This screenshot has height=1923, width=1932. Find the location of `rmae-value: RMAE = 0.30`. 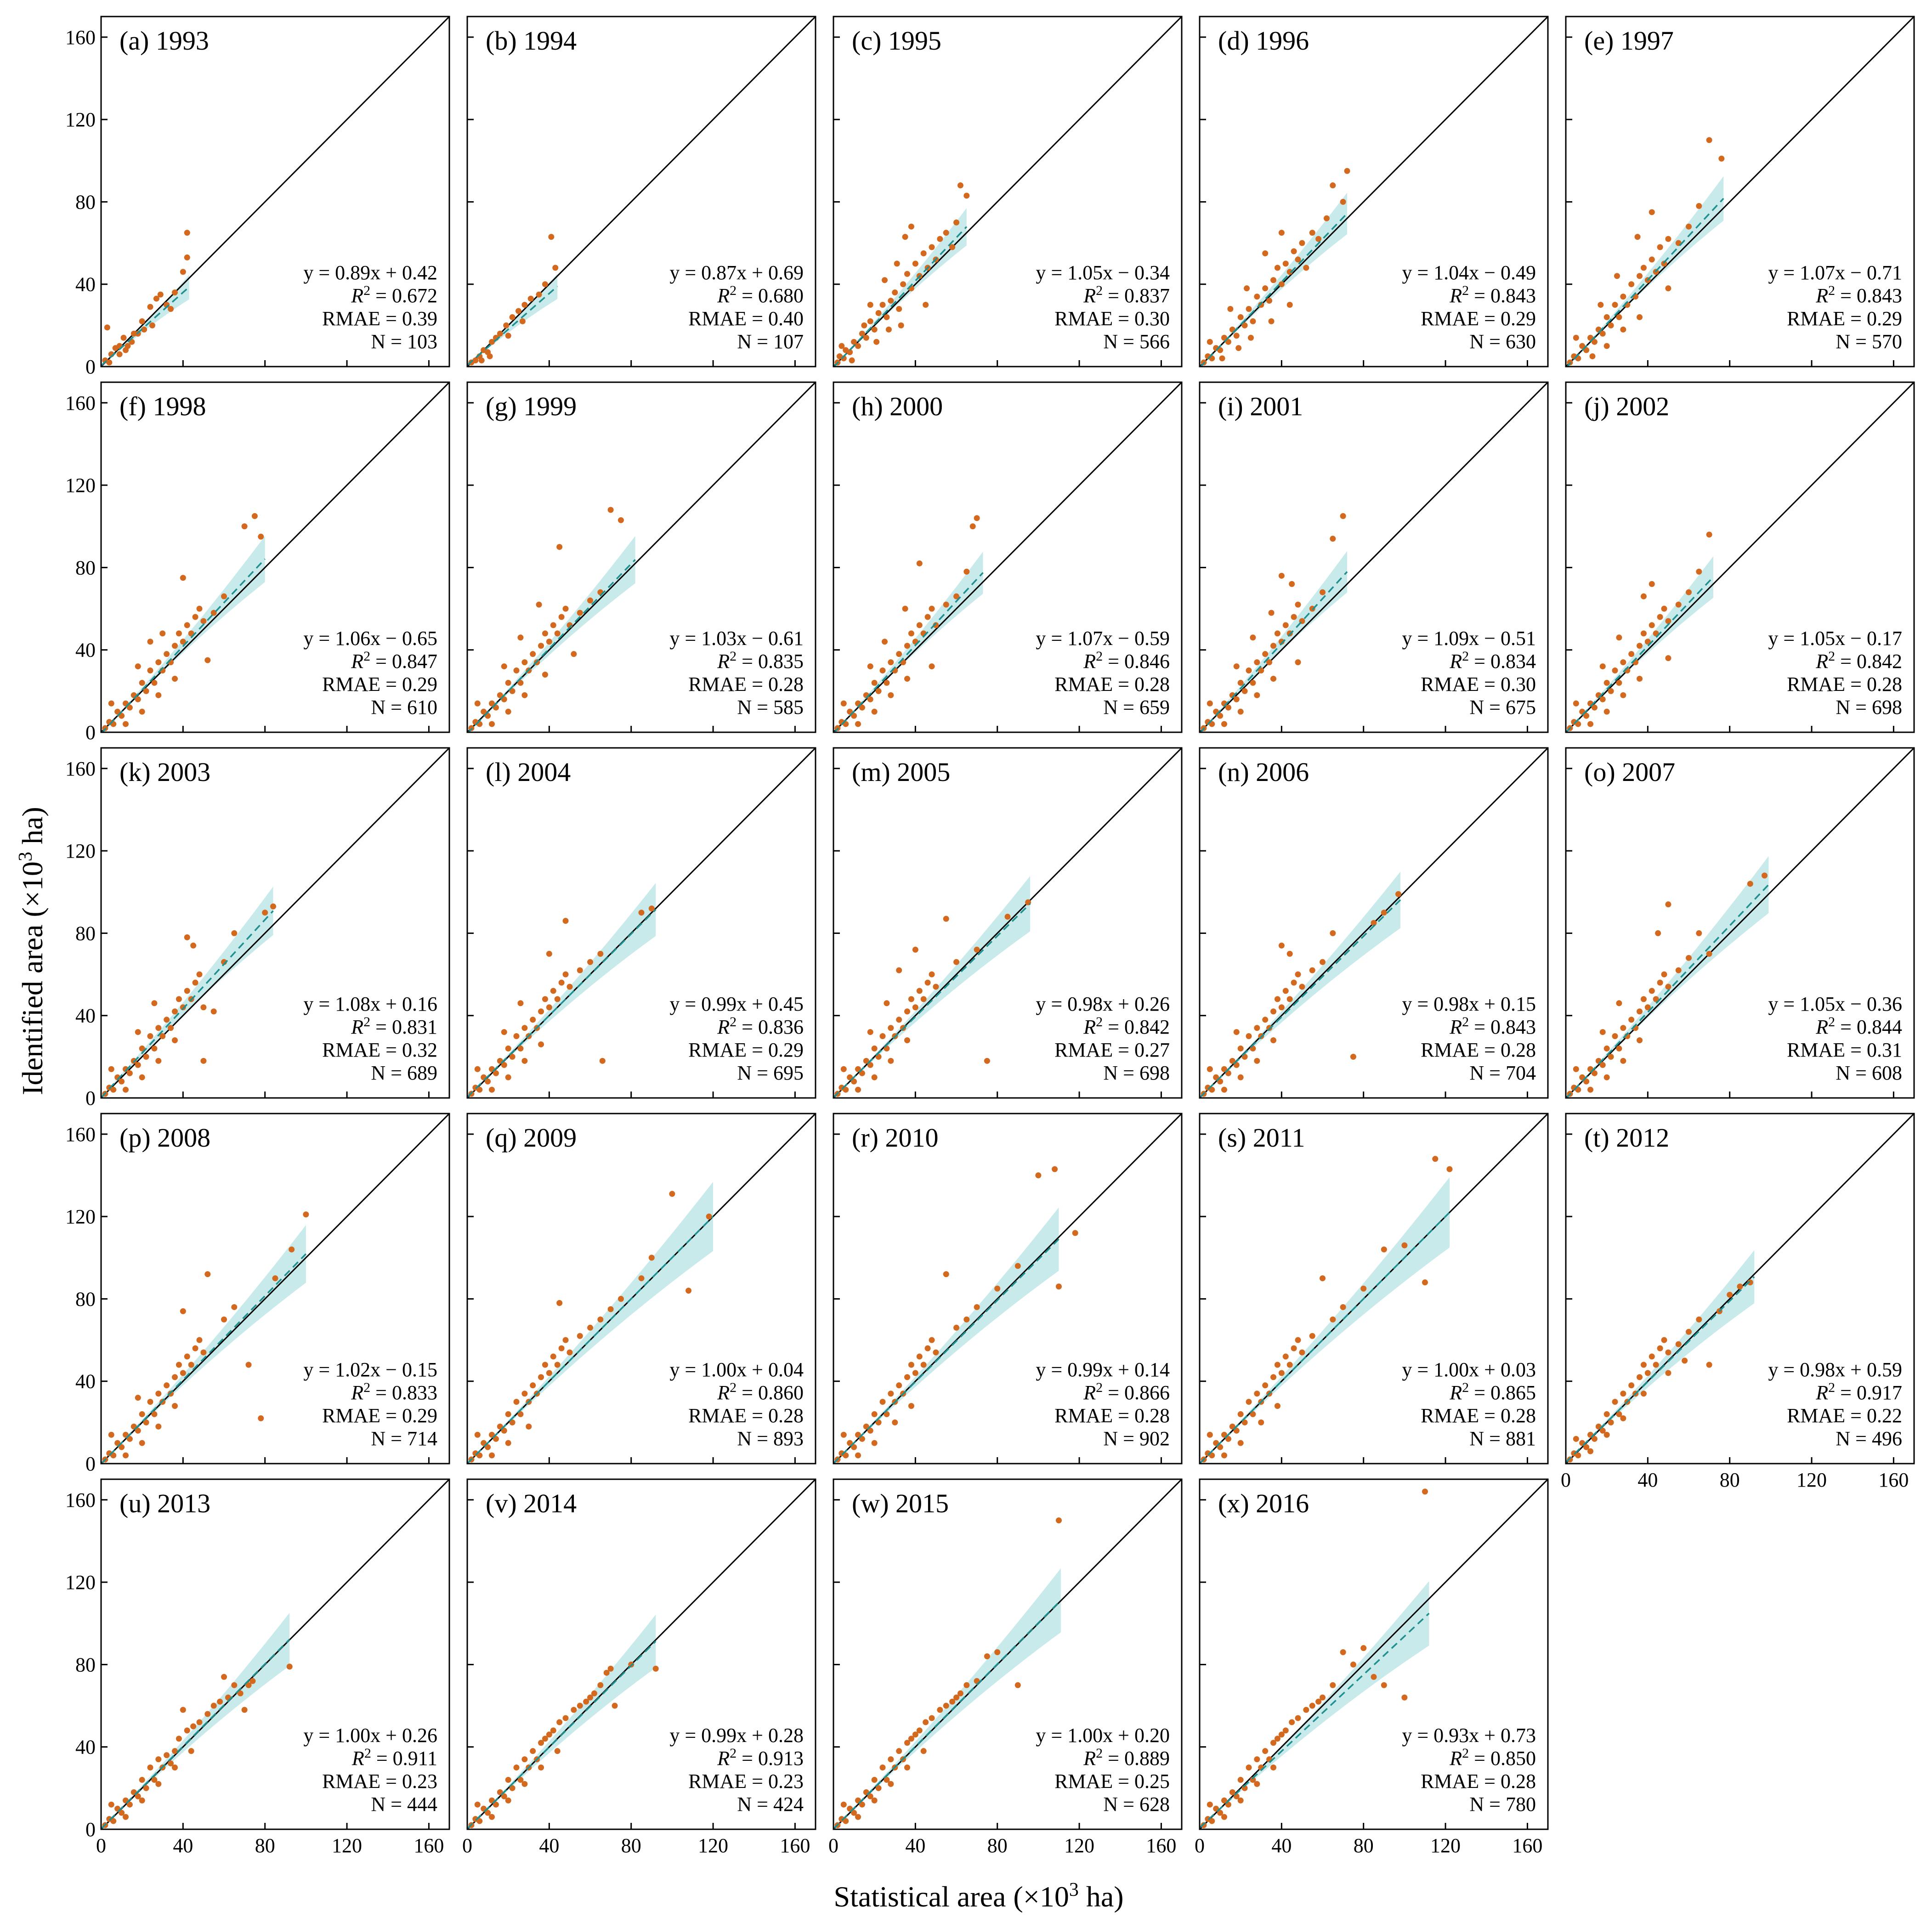

rmae-value: RMAE = 0.30 is located at coordinates (1478, 684).